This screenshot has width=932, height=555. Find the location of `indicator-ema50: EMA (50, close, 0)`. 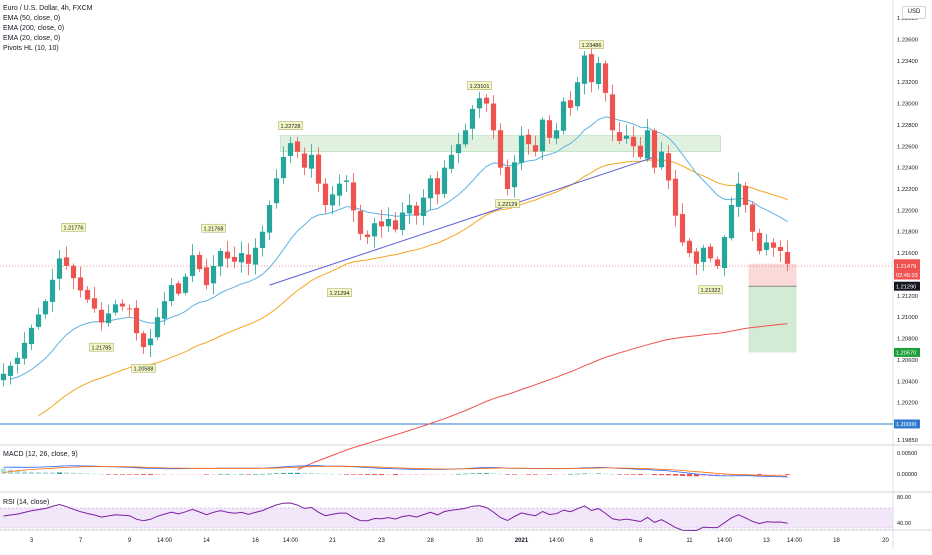

indicator-ema50: EMA (50, close, 0) is located at coordinates (32, 18).